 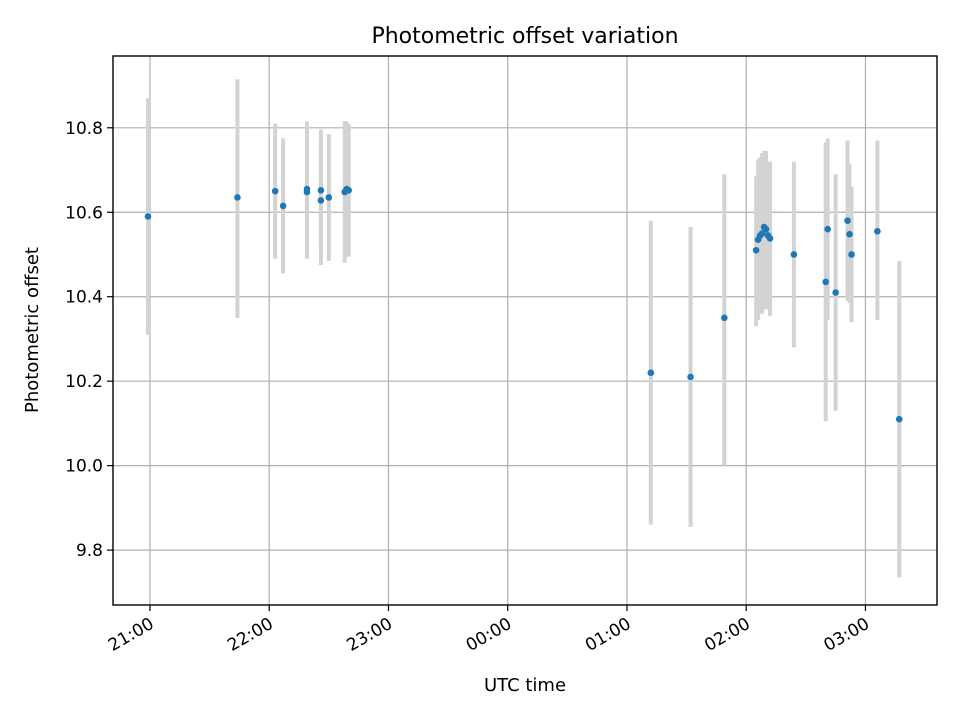 What do you see at coordinates (32, 330) in the screenshot?
I see `y-axis-label: Photometric offset` at bounding box center [32, 330].